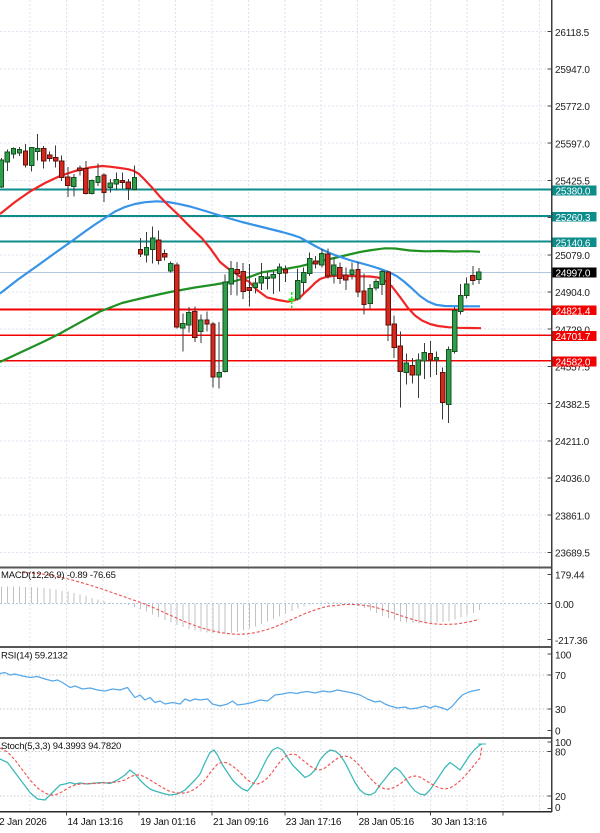 This screenshot has height=833, width=600. Describe the element at coordinates (387, 822) in the screenshot. I see `svg-text: 28 Jan 05:16` at that location.